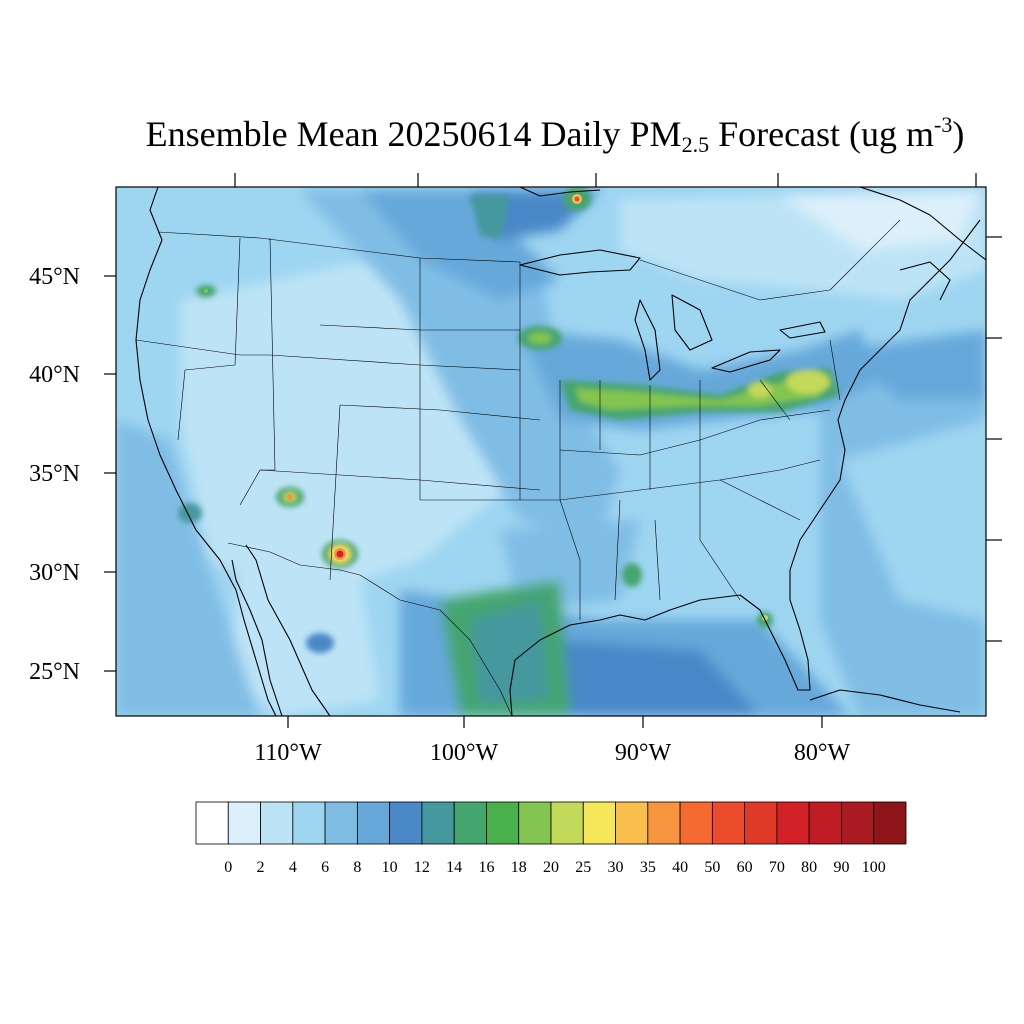  What do you see at coordinates (228, 867) in the screenshot?
I see `colorbar-label: 0` at bounding box center [228, 867].